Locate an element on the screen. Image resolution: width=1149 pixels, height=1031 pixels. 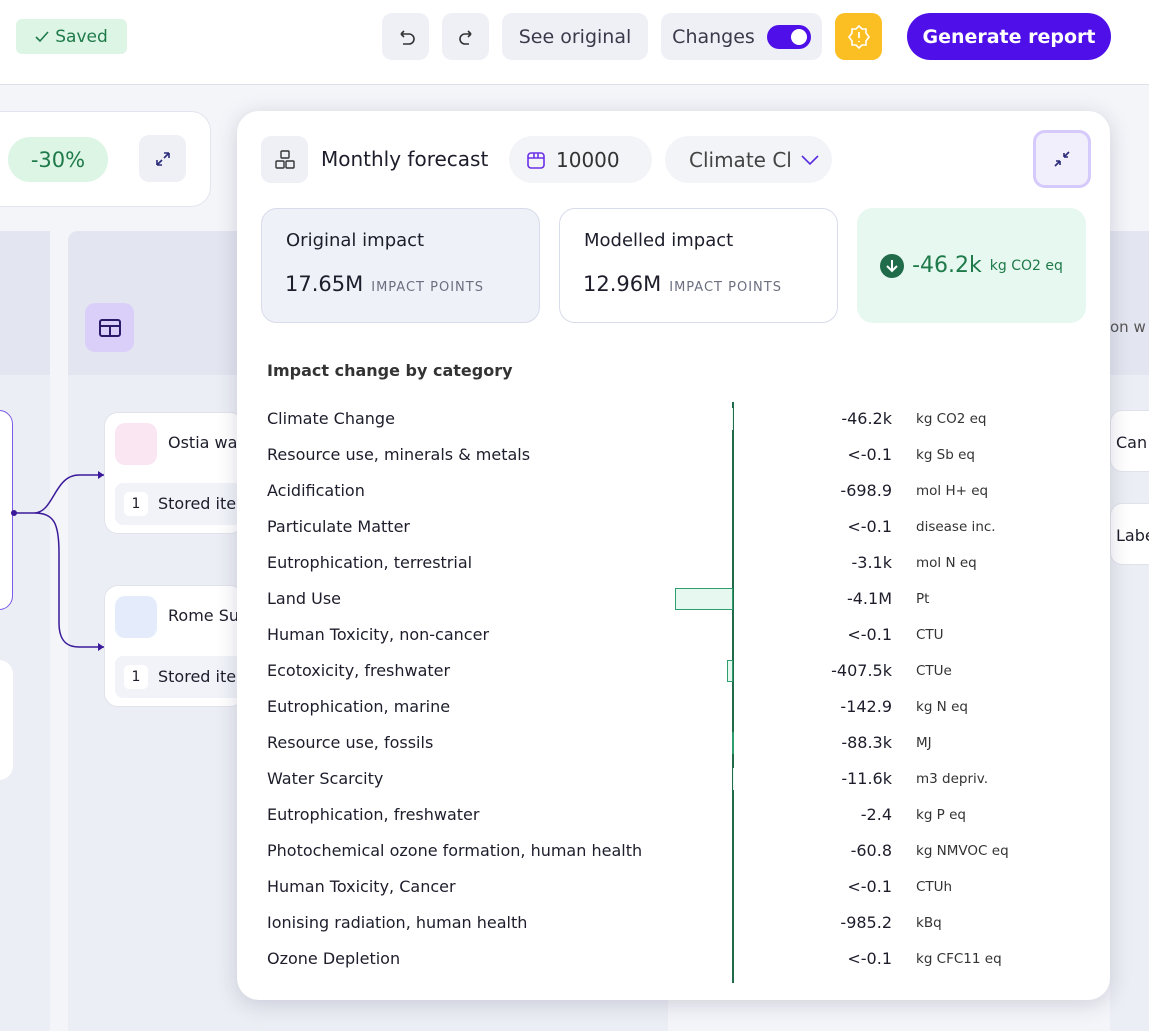
value-label: -985.2 is located at coordinates (832, 922).